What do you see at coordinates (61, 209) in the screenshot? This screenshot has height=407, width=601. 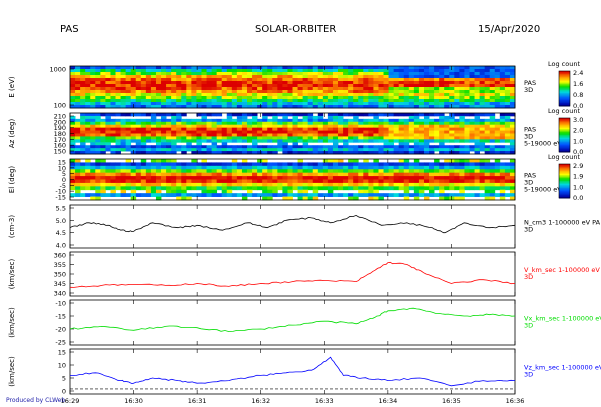 I see `ytick-label-3-0: 5.5` at bounding box center [61, 209].